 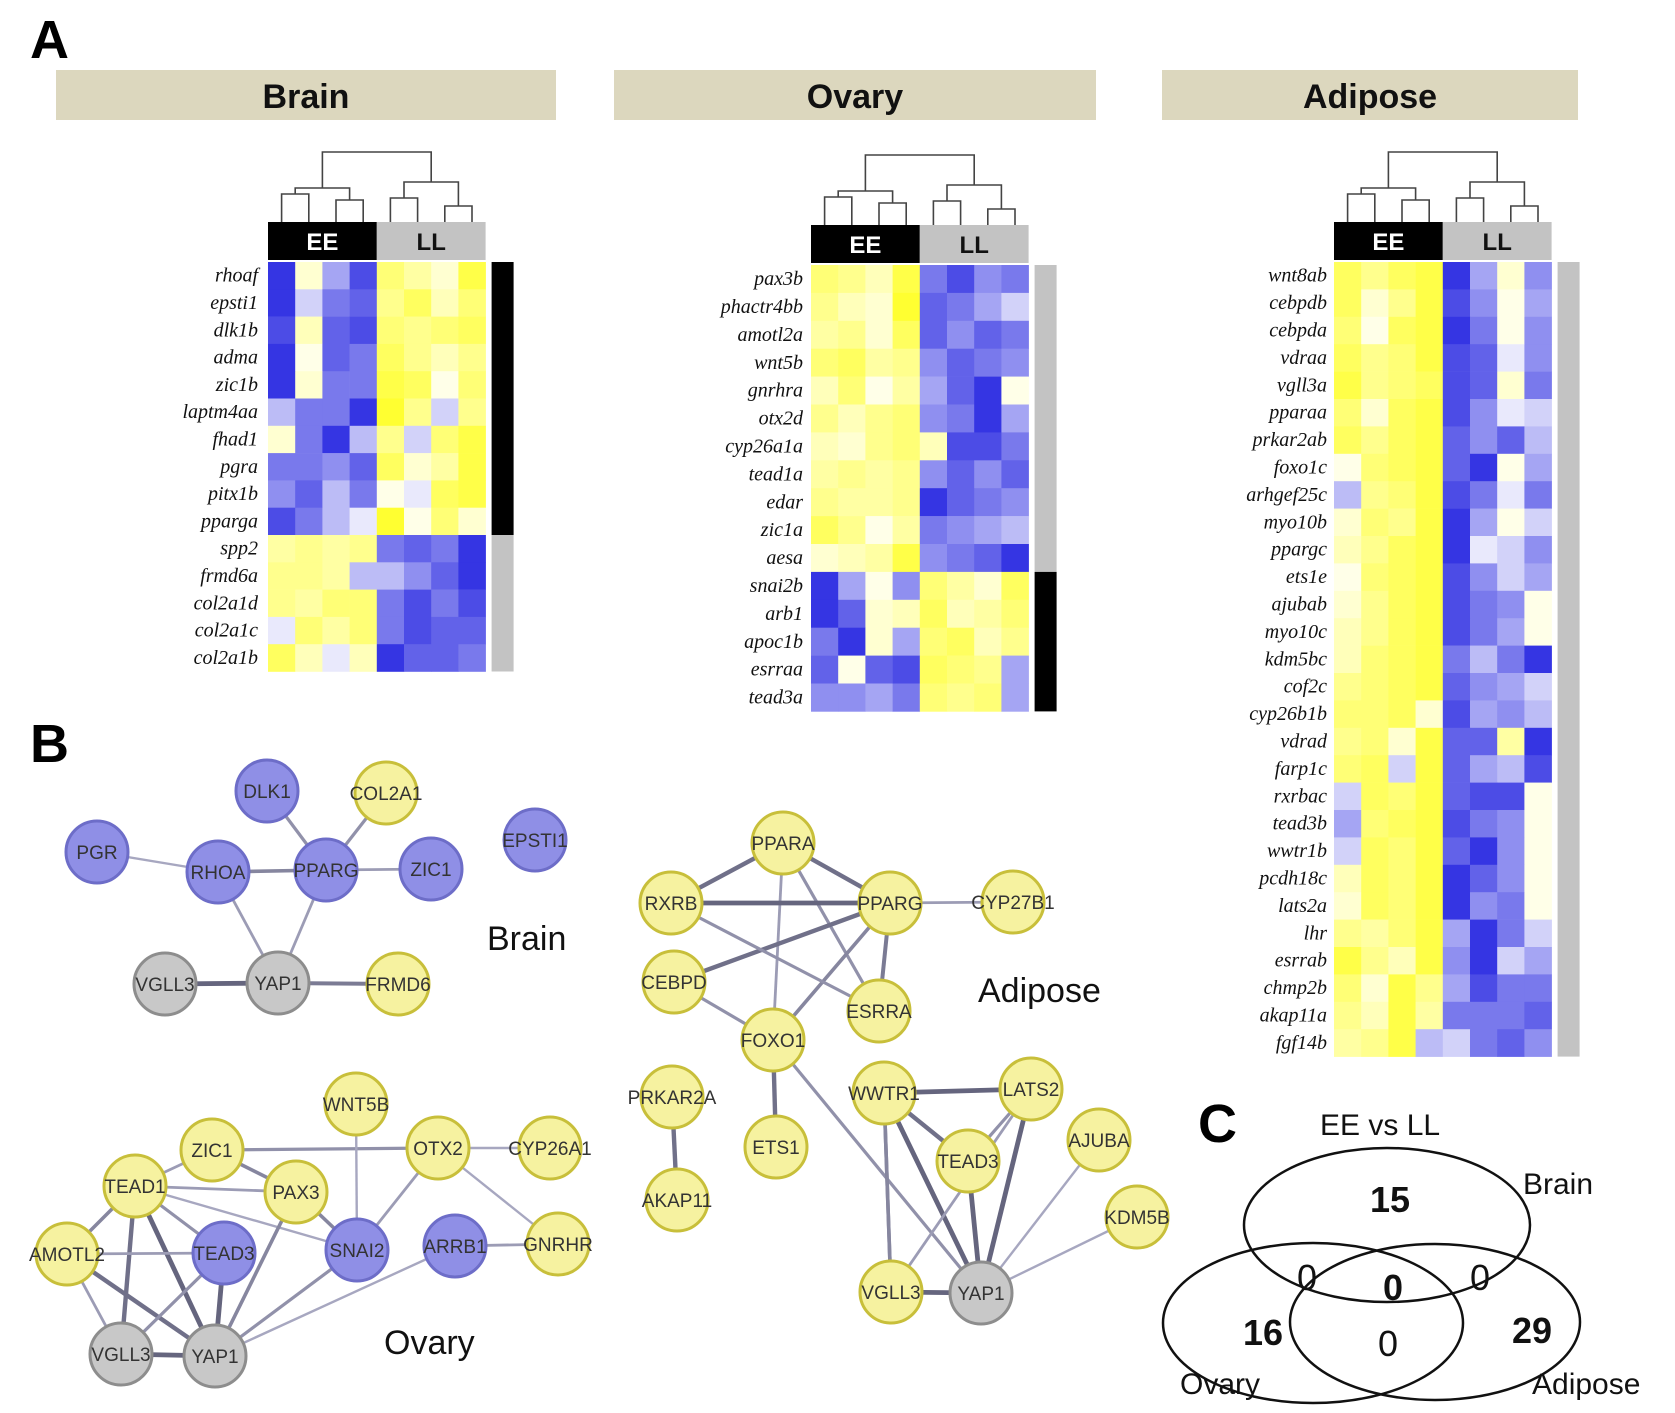 I want to click on venn-circle-adipose, so click(x=1435, y=1322).